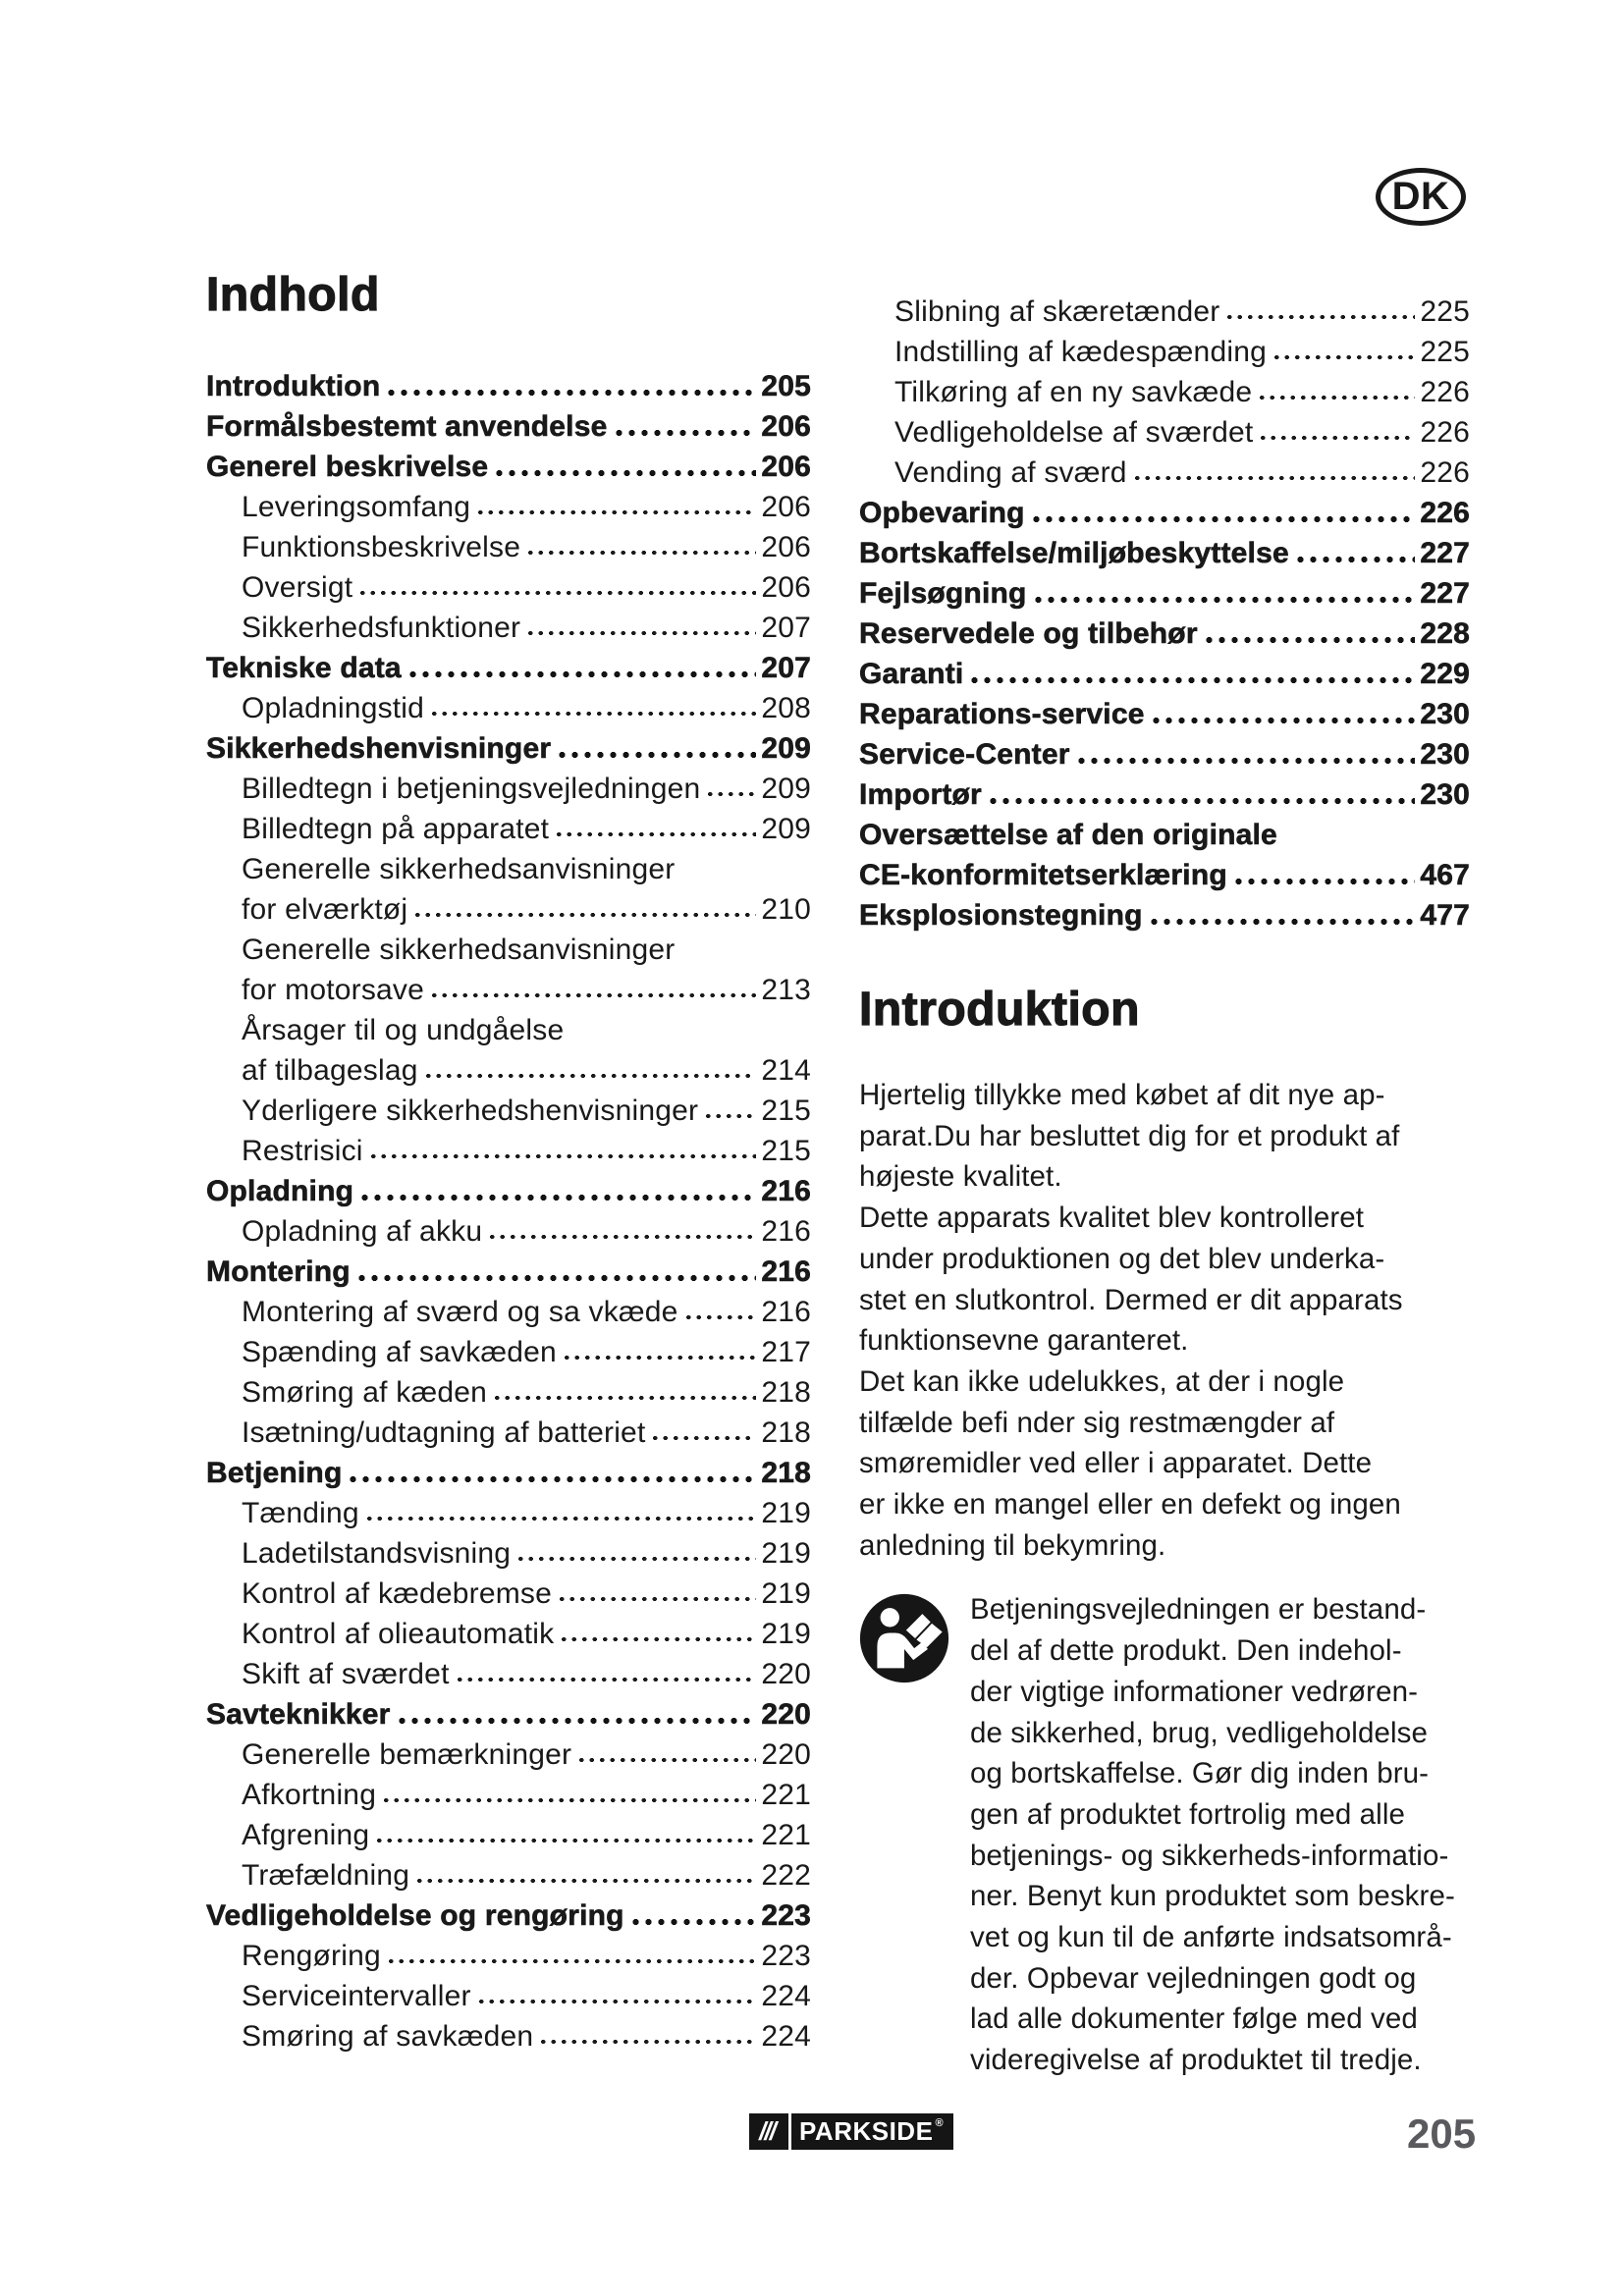 Image resolution: width=1624 pixels, height=2296 pixels. What do you see at coordinates (1068, 835) in the screenshot?
I see `toc-entry-label: Oversættelse af den originale` at bounding box center [1068, 835].